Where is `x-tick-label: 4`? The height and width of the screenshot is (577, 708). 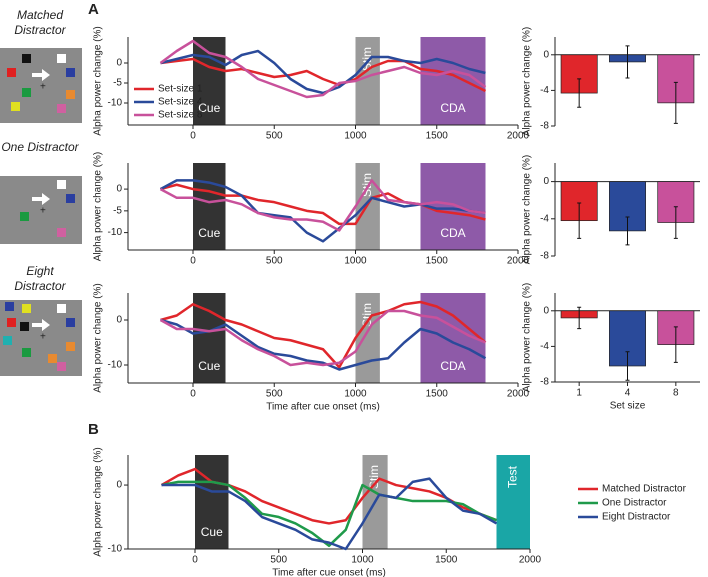
x-tick-label: 4 is located at coordinates (628, 393).